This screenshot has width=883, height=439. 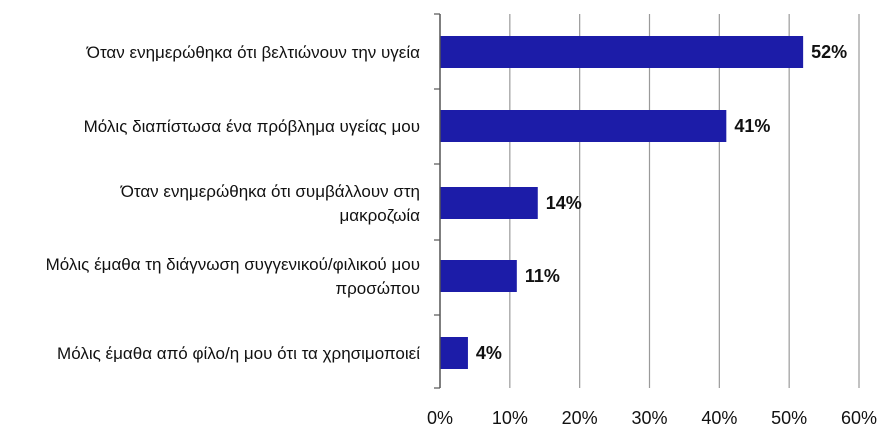 I want to click on category-label-3-line-1: προσώπου, so click(x=377, y=288).